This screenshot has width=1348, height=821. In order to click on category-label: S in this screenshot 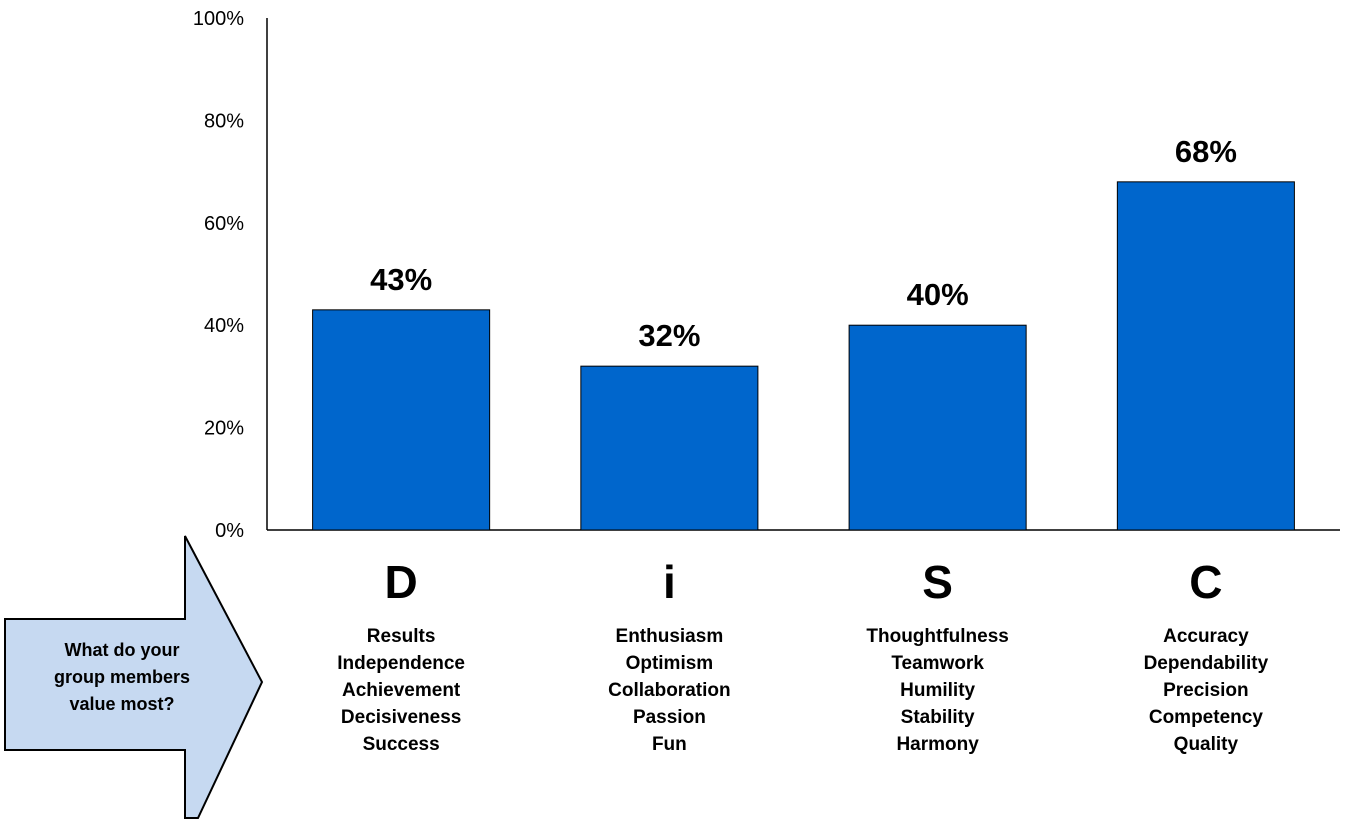, I will do `click(937, 582)`.